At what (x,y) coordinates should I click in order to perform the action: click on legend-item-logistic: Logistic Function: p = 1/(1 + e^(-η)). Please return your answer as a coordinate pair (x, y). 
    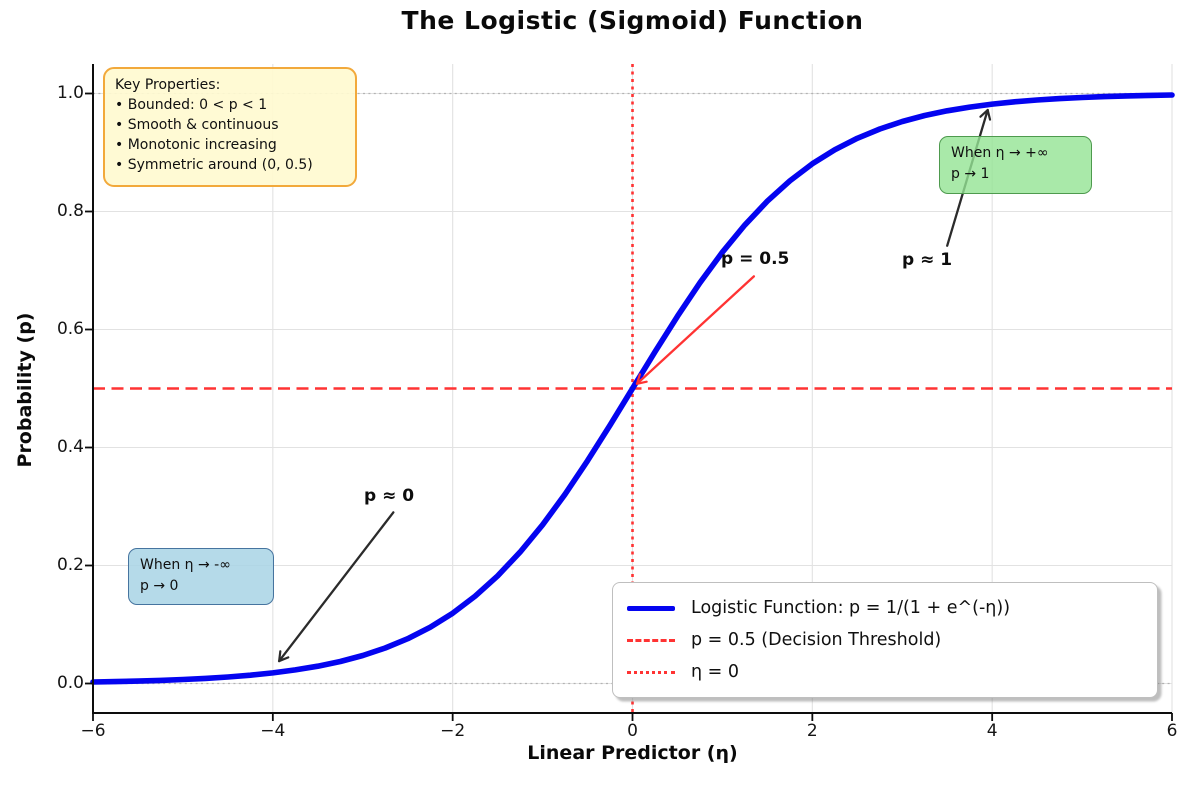
    Looking at the image, I should click on (885, 608).